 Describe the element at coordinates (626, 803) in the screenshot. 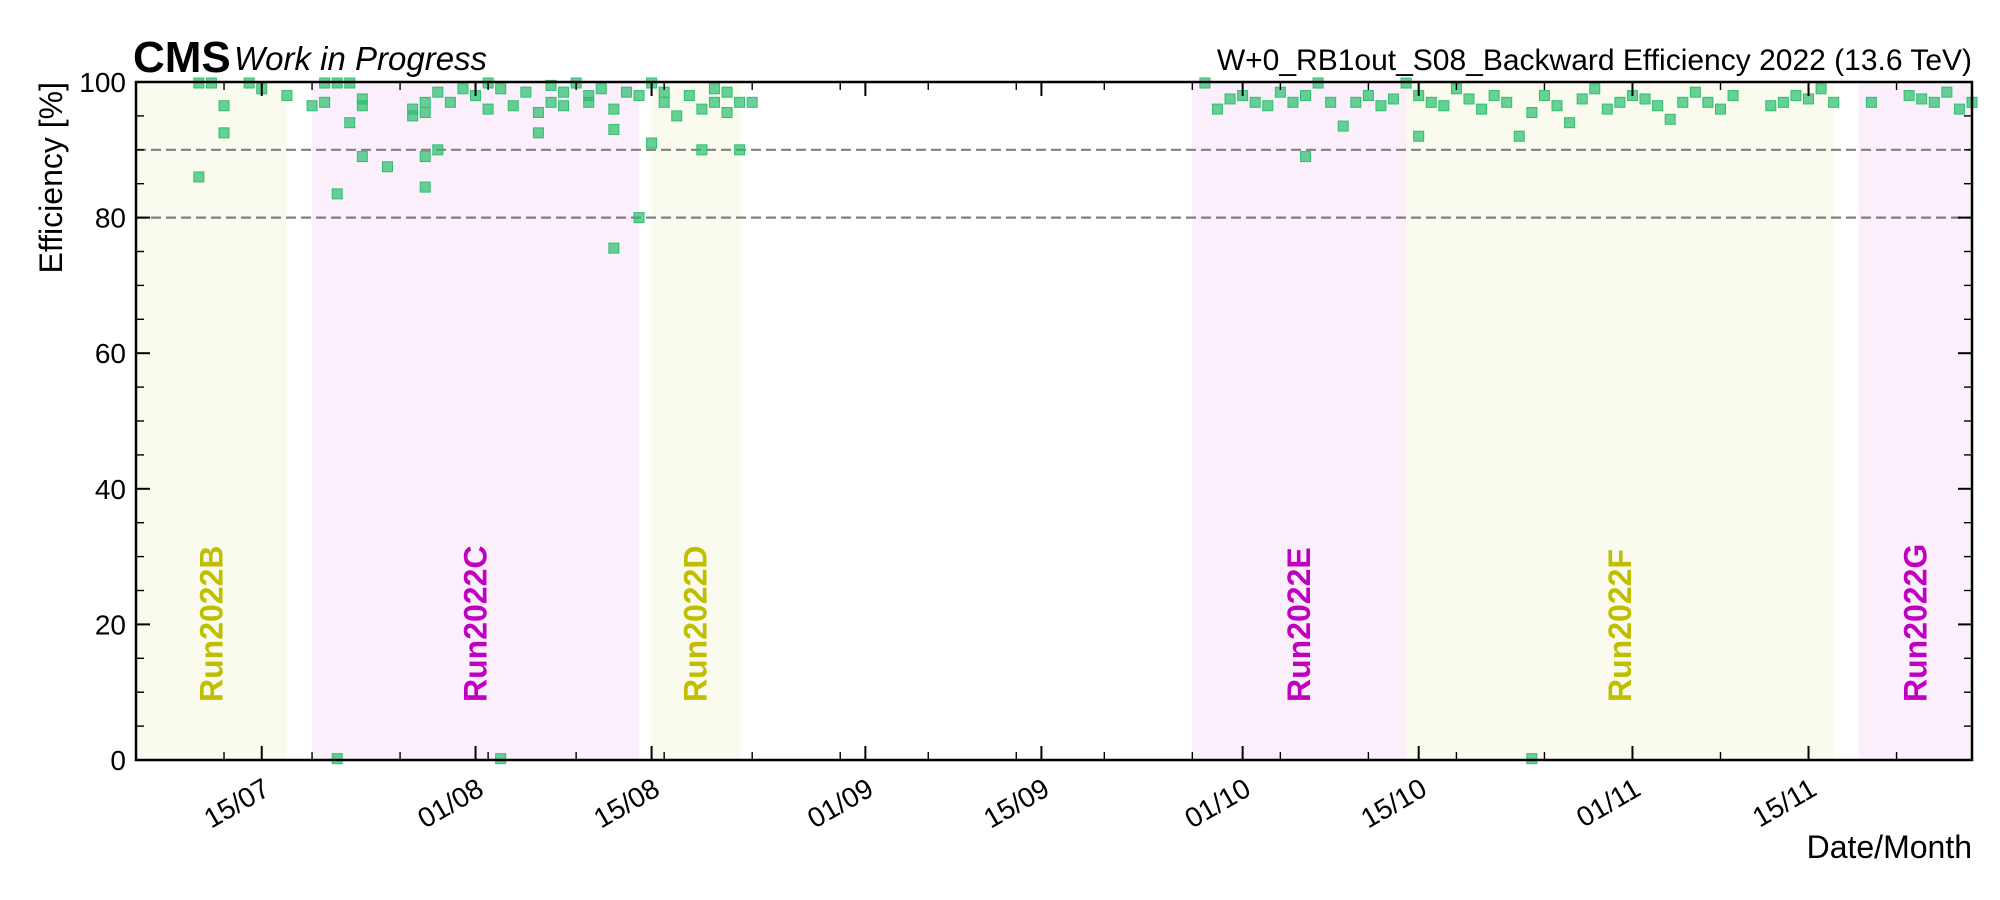

I see `x-tick-label: 15/08` at that location.